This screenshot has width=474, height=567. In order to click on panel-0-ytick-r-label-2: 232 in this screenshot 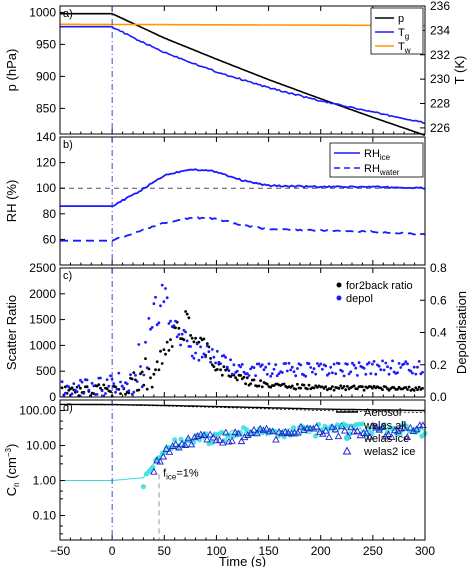, I will do `click(440, 55)`.